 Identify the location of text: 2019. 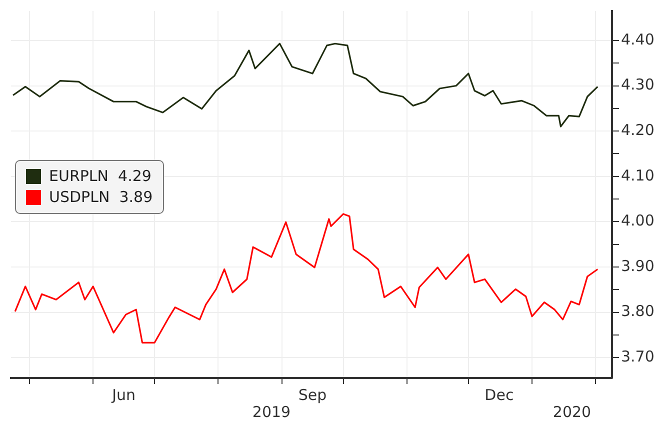
(271, 412).